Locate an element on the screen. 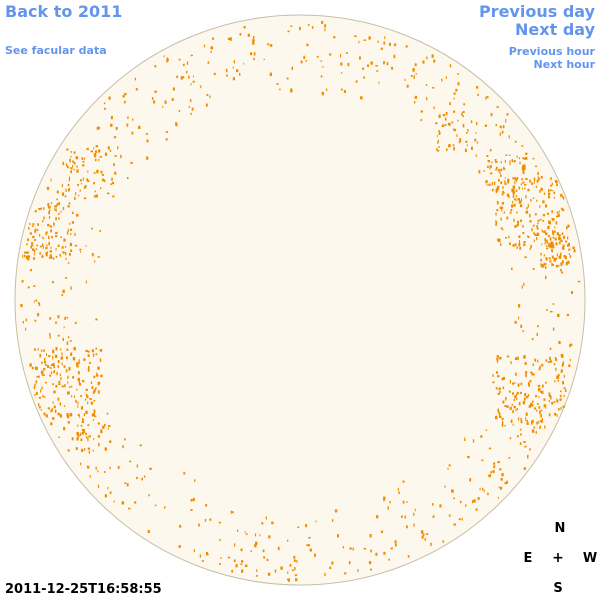  previous-day-link: Previous day is located at coordinates (536, 11).